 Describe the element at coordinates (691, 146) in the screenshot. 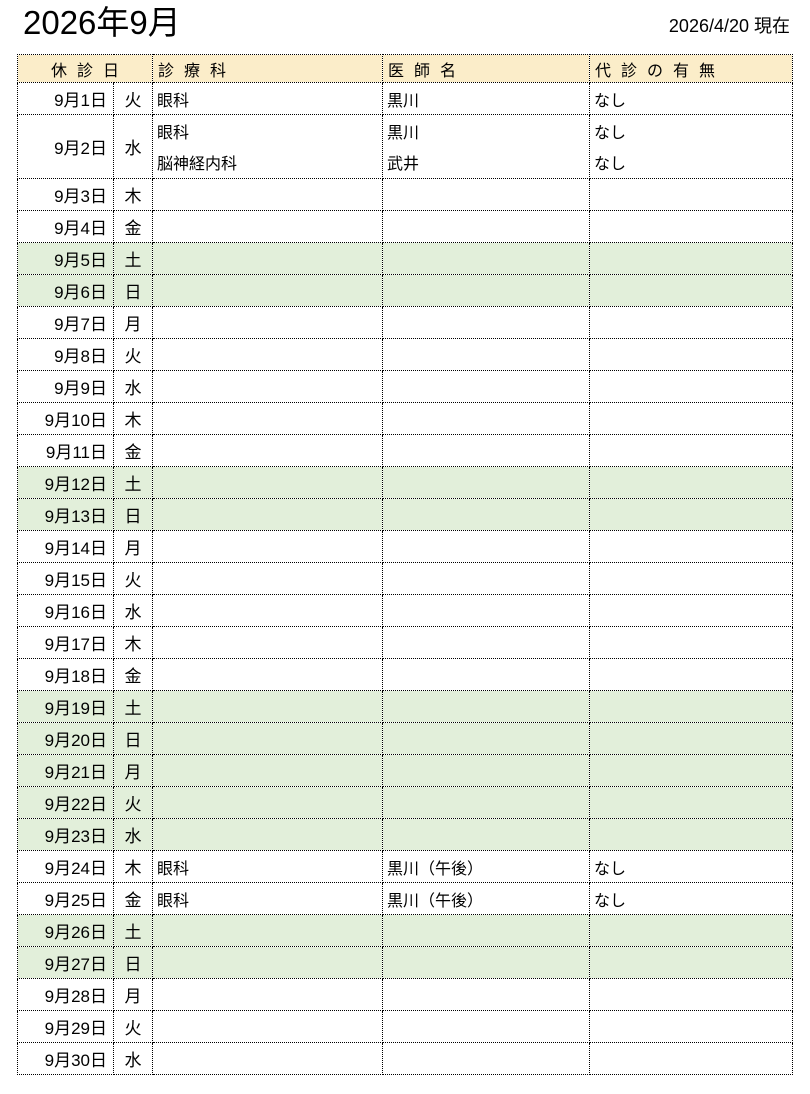

I see `substitute-cell: なし なし` at that location.